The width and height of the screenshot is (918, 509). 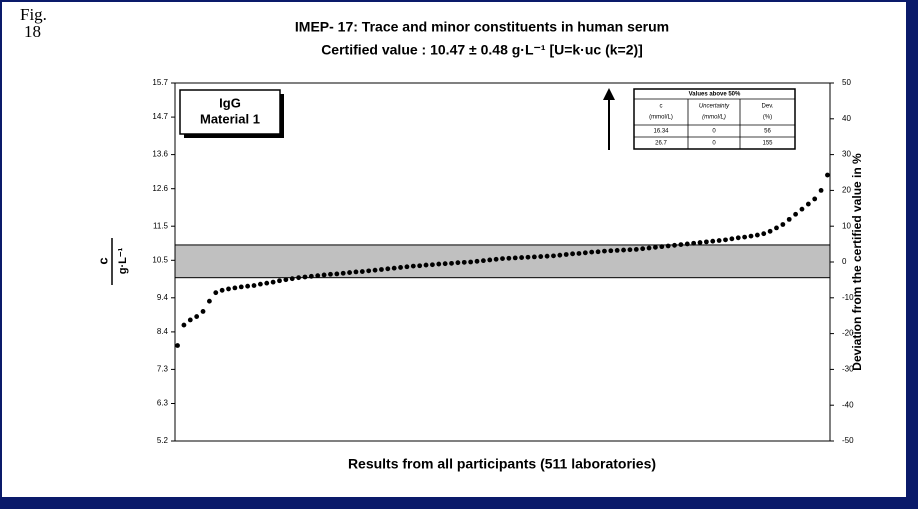 What do you see at coordinates (848, 297) in the screenshot?
I see `y2-tick-label: -10` at bounding box center [848, 297].